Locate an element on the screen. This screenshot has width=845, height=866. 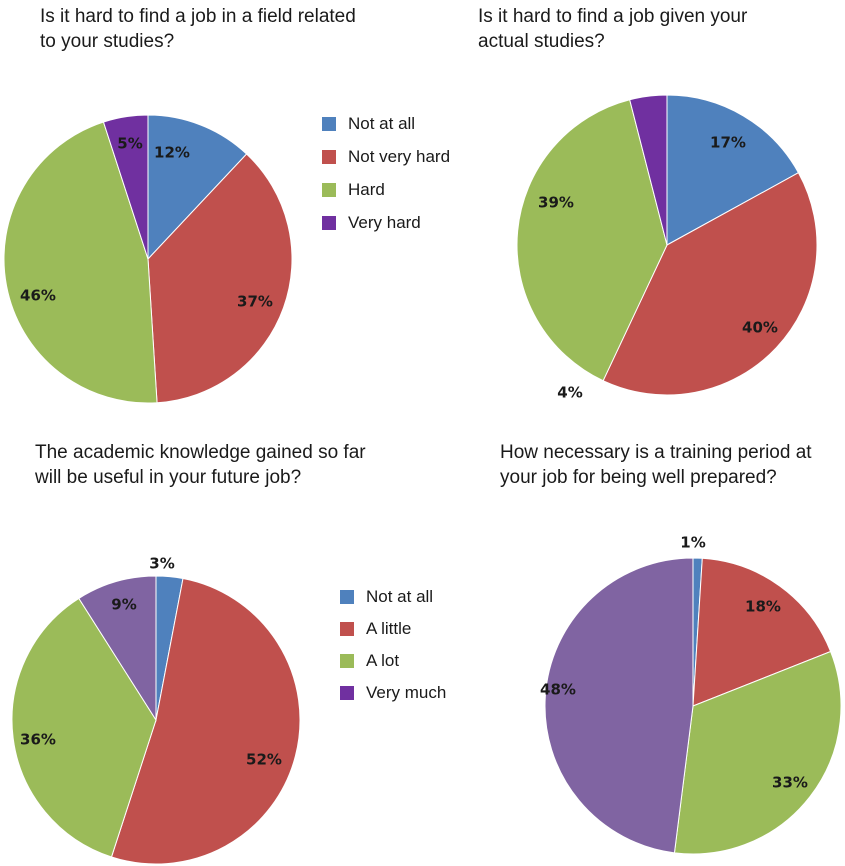
legend-bottom: Not at all A little A lot Very much is located at coordinates (393, 645).